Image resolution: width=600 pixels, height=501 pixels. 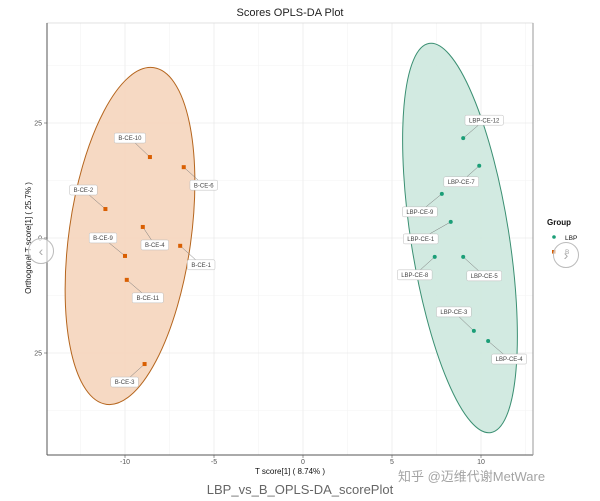 I want to click on point-label: B-CE-3, so click(x=125, y=383).